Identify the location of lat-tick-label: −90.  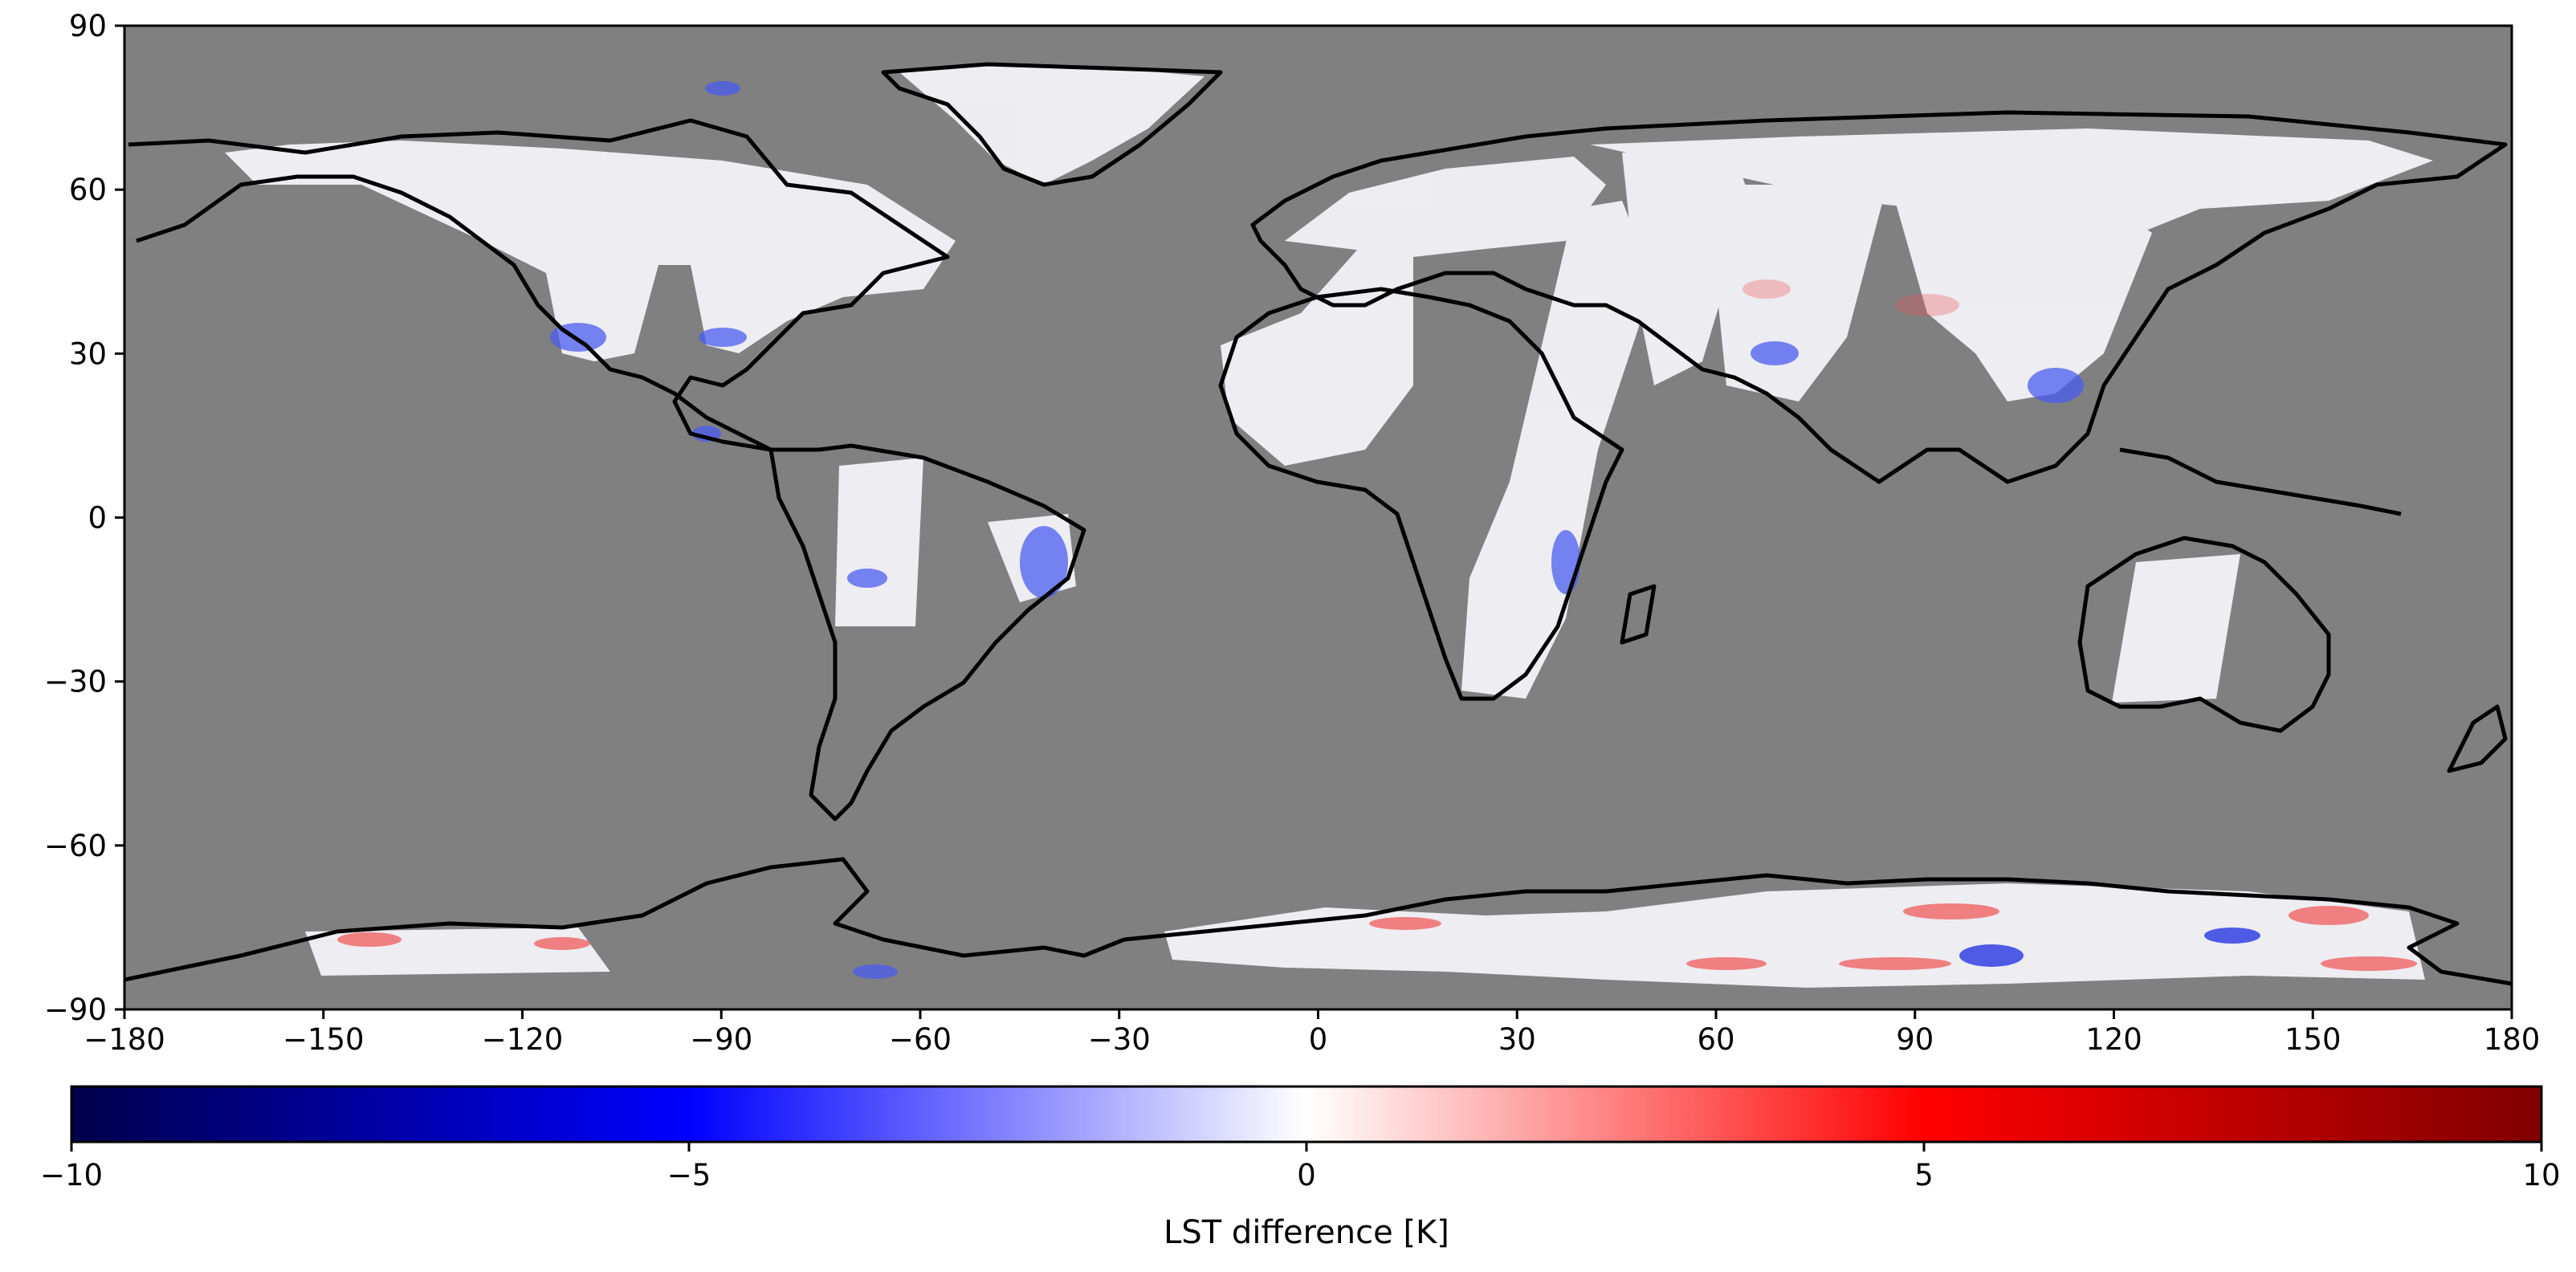
(75, 1010).